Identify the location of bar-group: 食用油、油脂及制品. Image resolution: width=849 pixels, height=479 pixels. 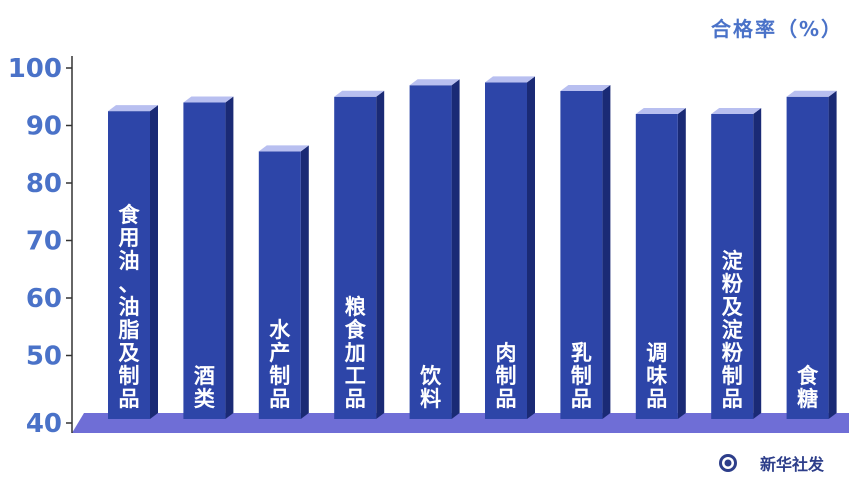
(133, 262).